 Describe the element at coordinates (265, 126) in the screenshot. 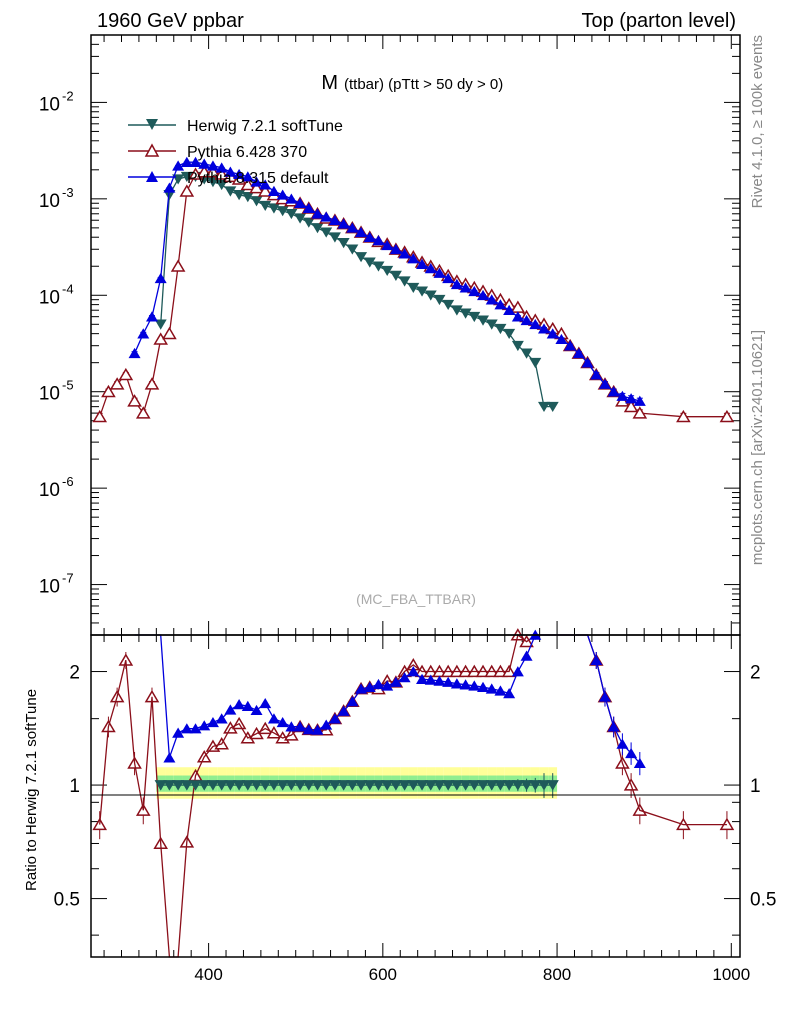

I see `legend-label-herwig: Herwig 7.2.1 softTune` at that location.